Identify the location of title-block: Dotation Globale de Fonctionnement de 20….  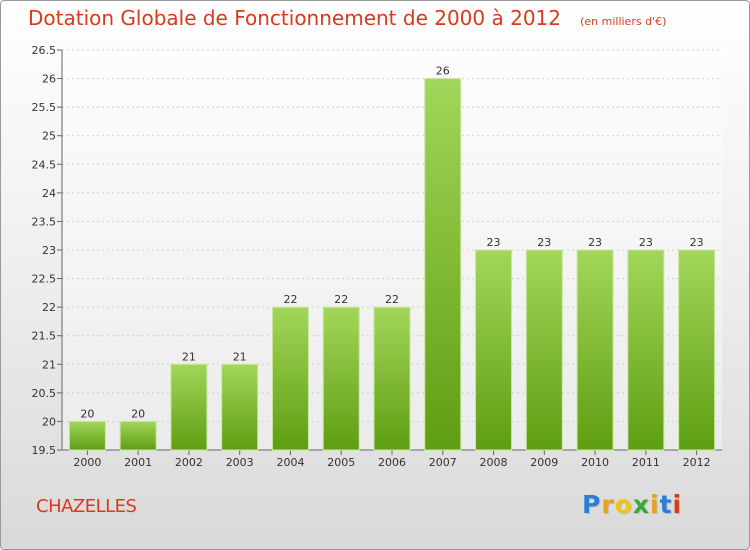
(347, 18).